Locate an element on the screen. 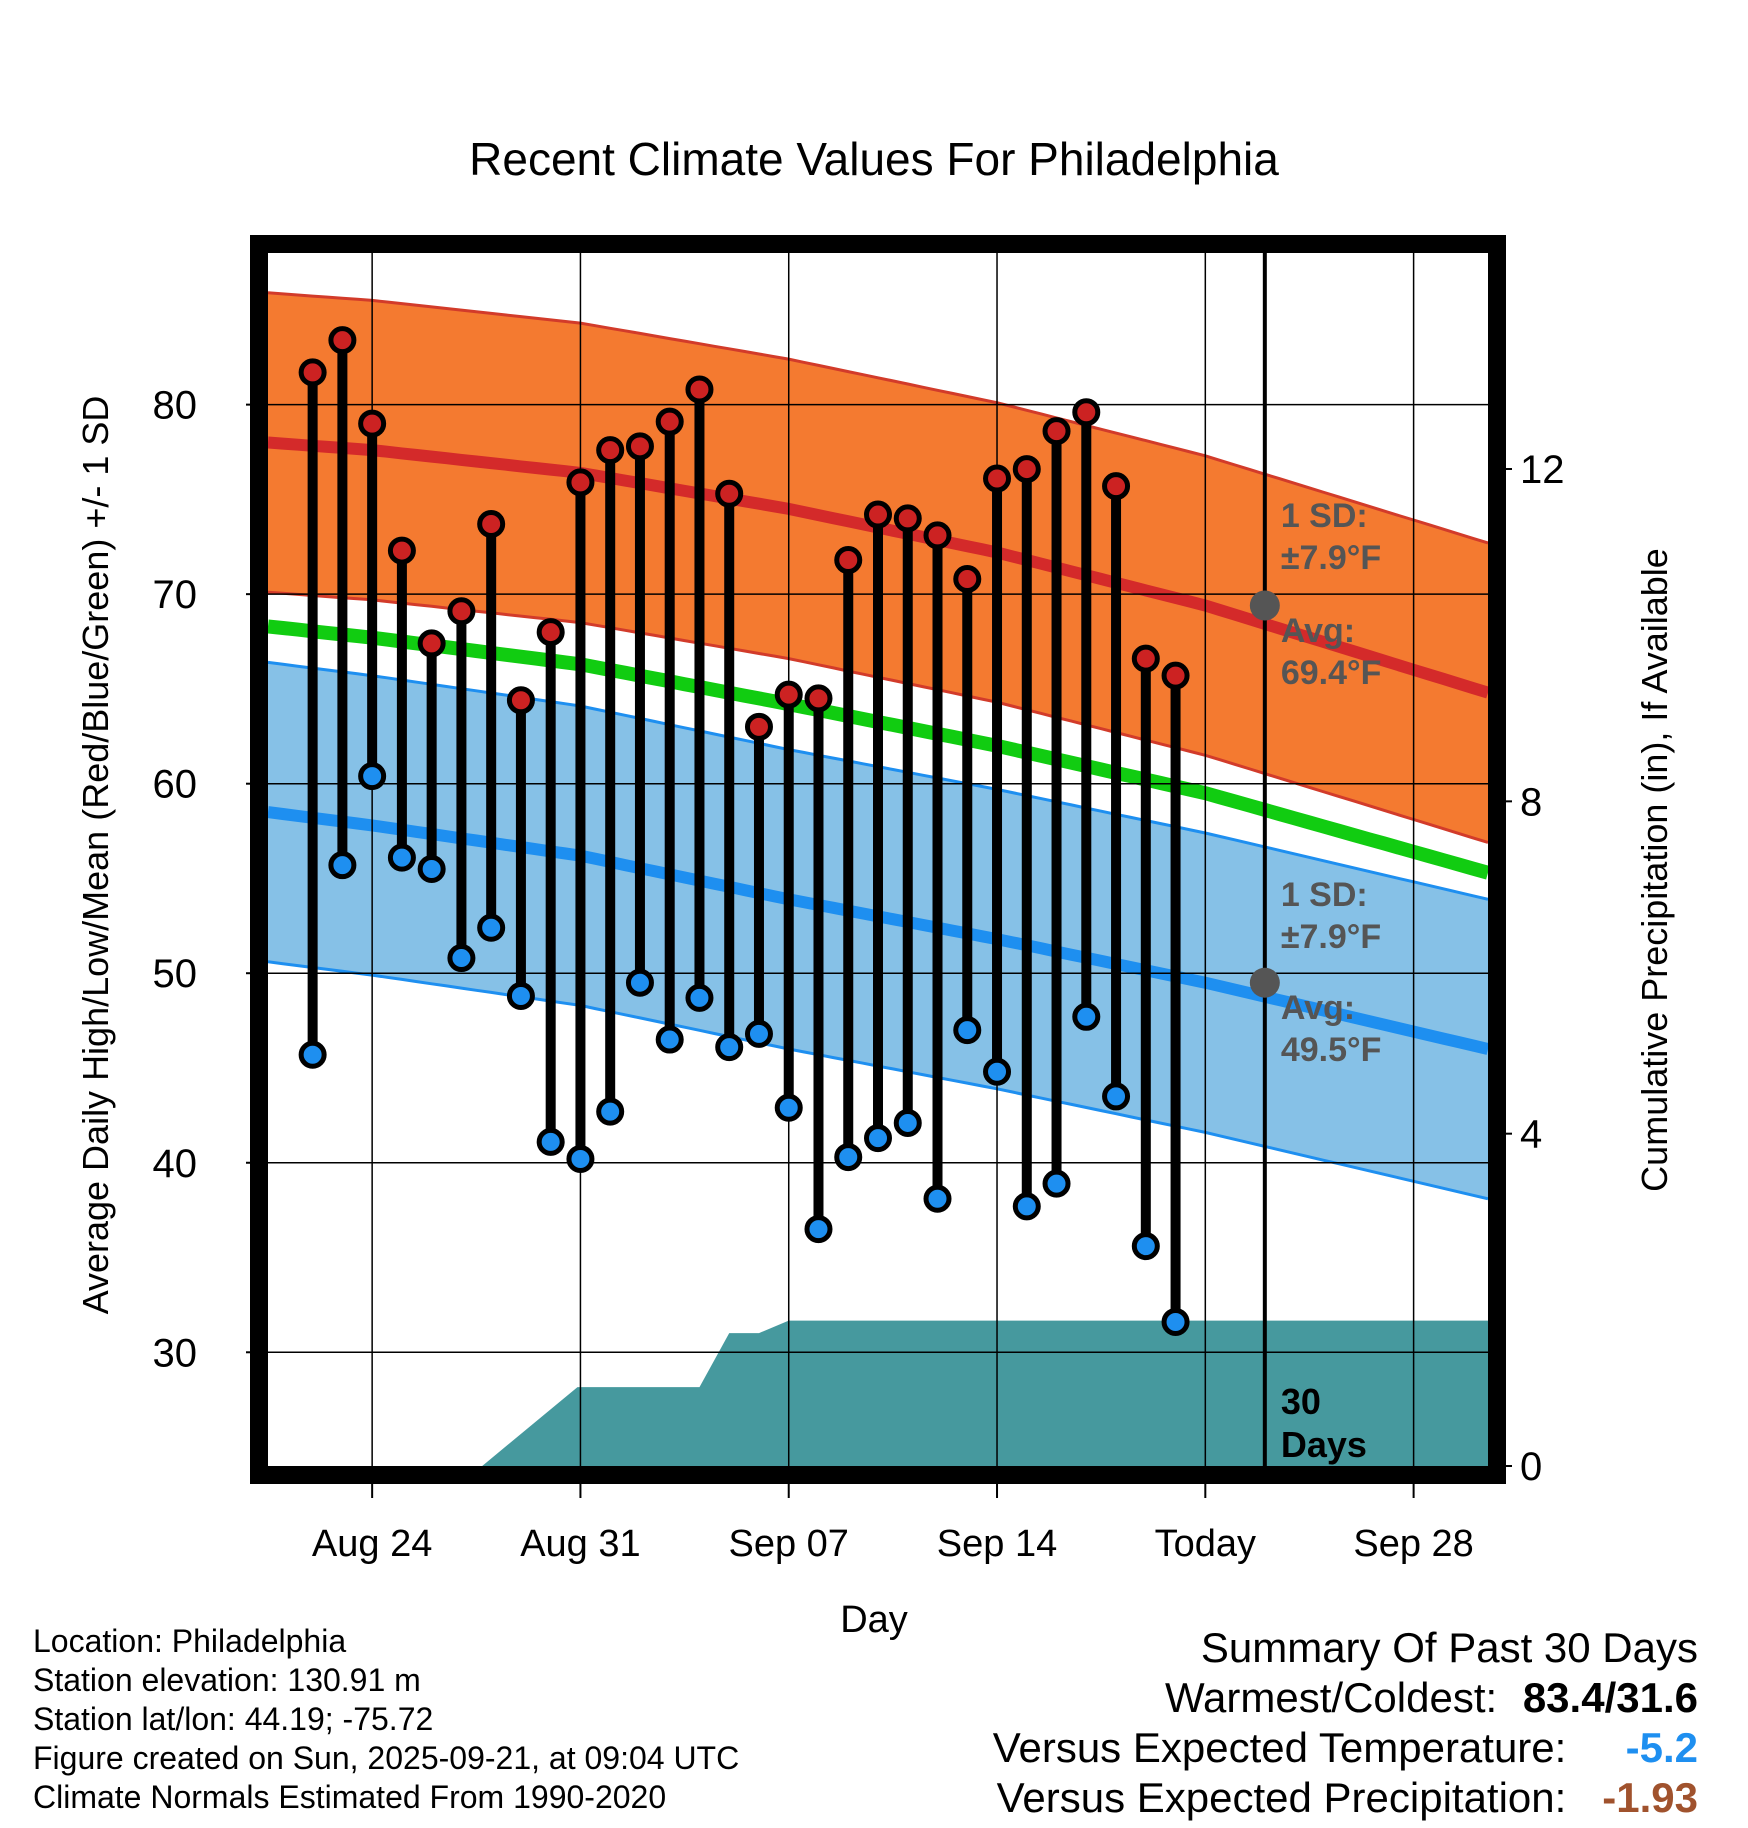 The image size is (1748, 1828). y-tick-label: 80 is located at coordinates (175, 406).